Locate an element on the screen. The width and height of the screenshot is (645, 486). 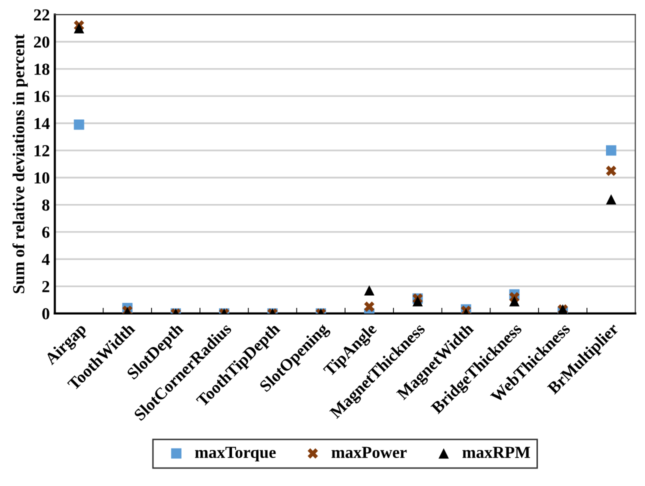
y-tick-label: 16 is located at coordinates (42, 96).